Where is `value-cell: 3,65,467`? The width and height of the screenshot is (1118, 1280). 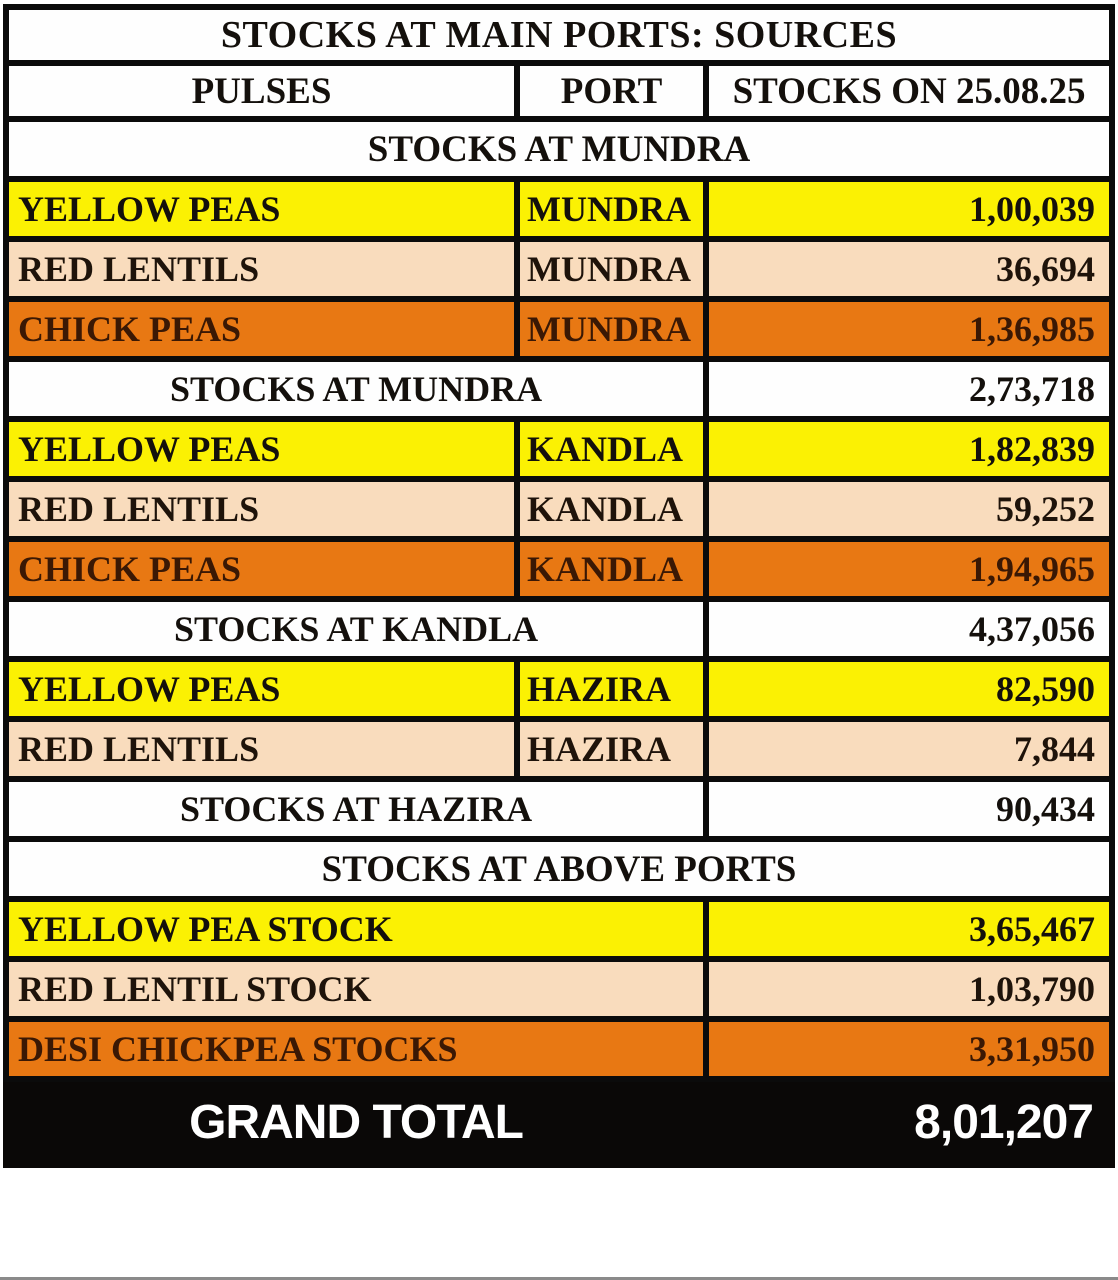 value-cell: 3,65,467 is located at coordinates (909, 929).